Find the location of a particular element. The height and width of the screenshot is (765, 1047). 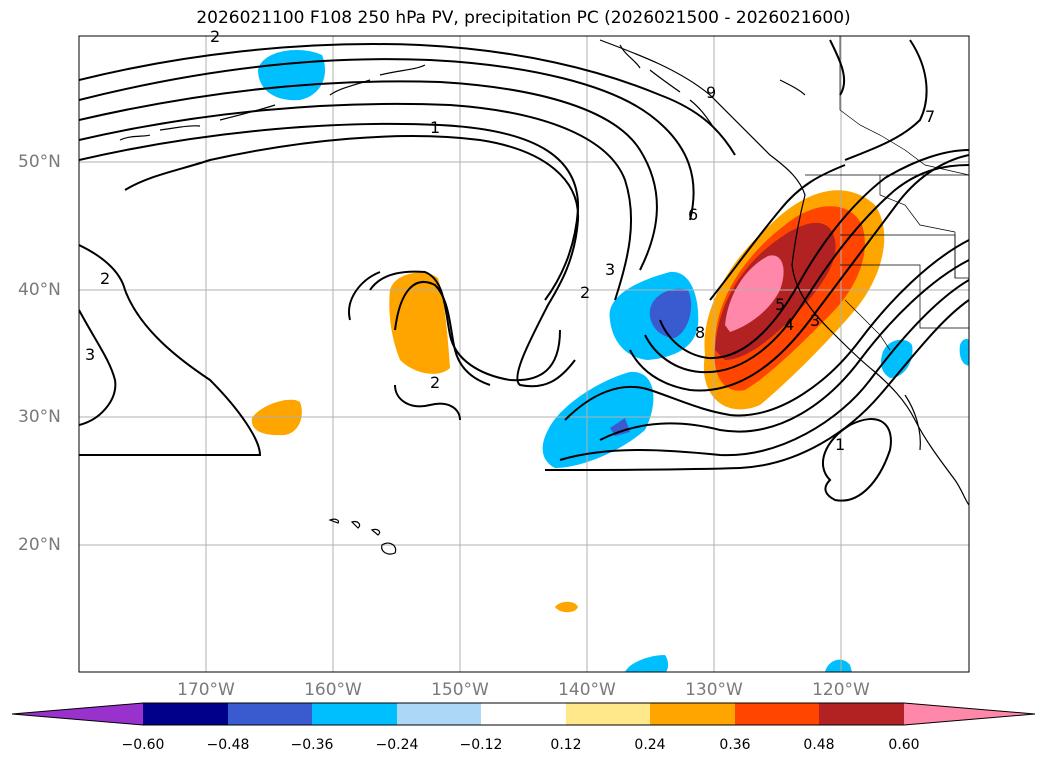

colorbar-tick: 0.24 is located at coordinates (650, 745).